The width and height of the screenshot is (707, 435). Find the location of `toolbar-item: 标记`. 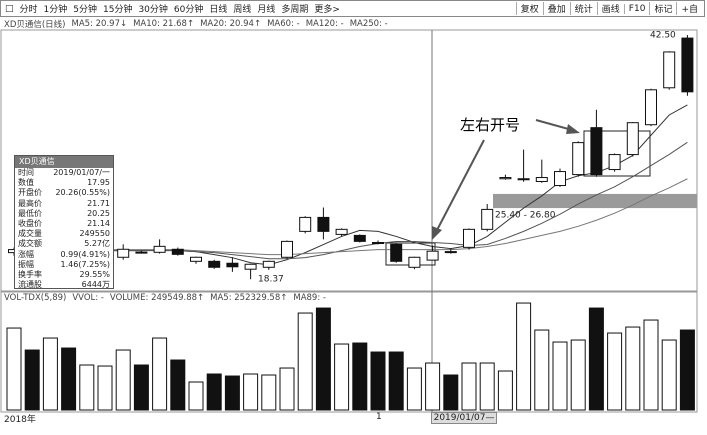

toolbar-item: 标记 is located at coordinates (662, 8).